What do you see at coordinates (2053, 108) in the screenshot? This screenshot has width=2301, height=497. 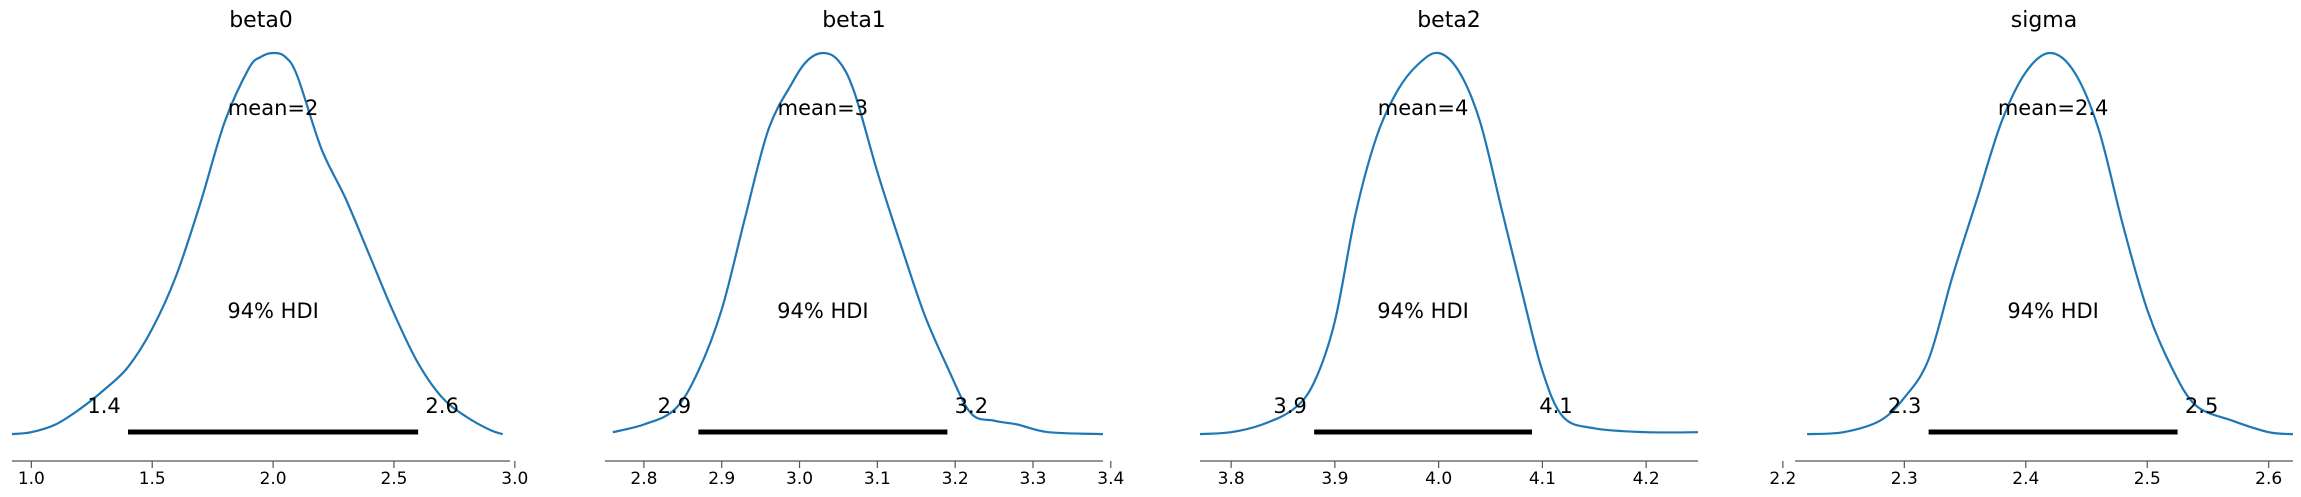 I see `mean-label: mean=2.4` at bounding box center [2053, 108].